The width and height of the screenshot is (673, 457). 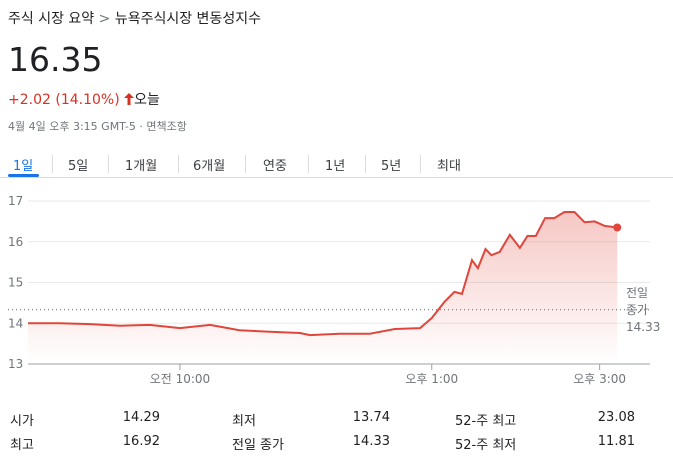 I want to click on previous-close-label: 종가, so click(x=637, y=310).